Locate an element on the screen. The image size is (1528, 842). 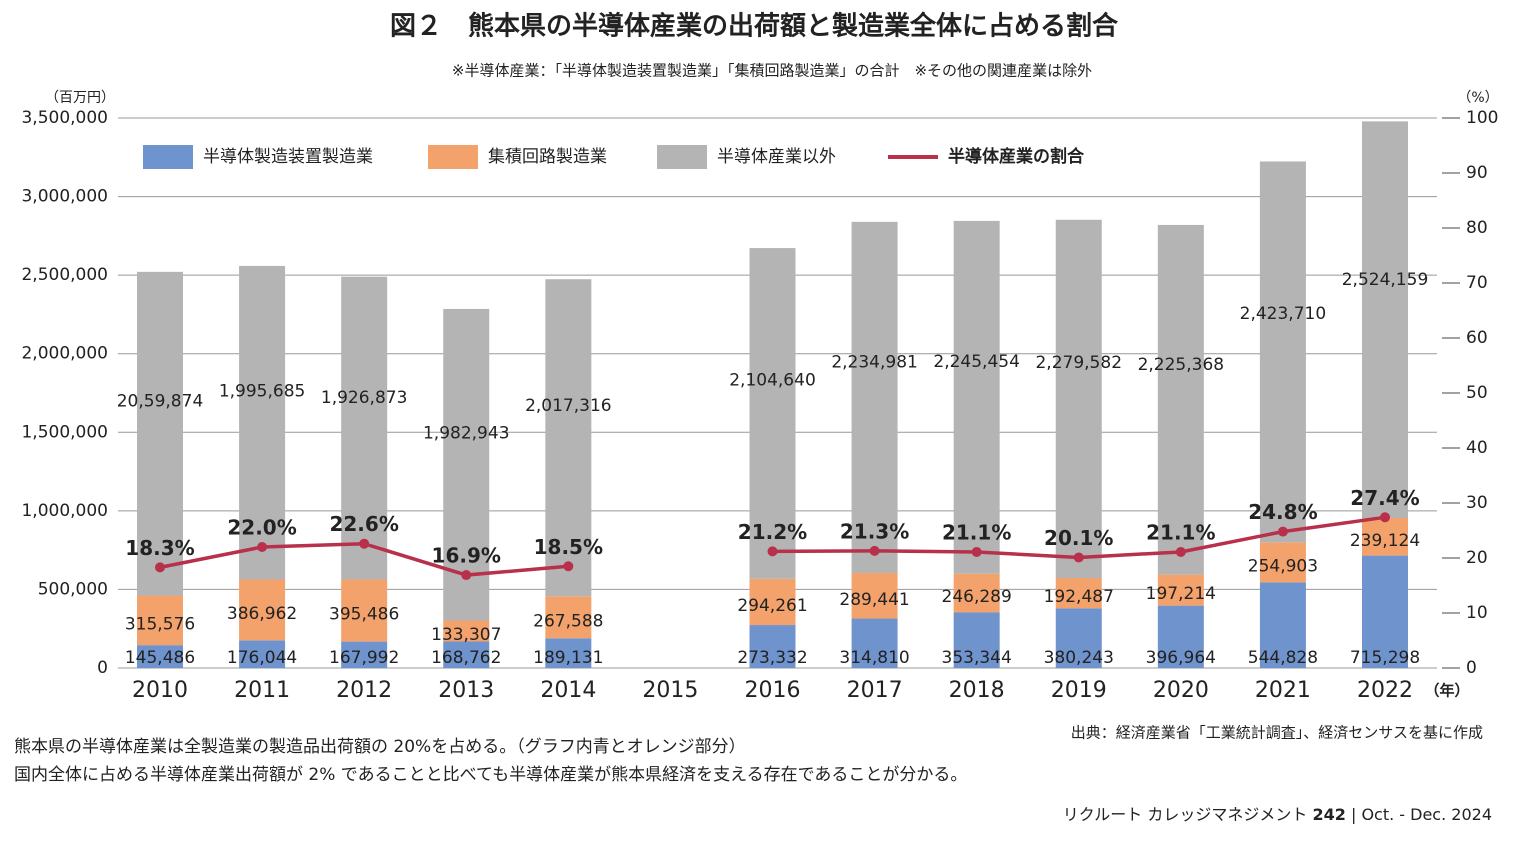
y-tick-label: 1,500,000 is located at coordinates (64, 432).